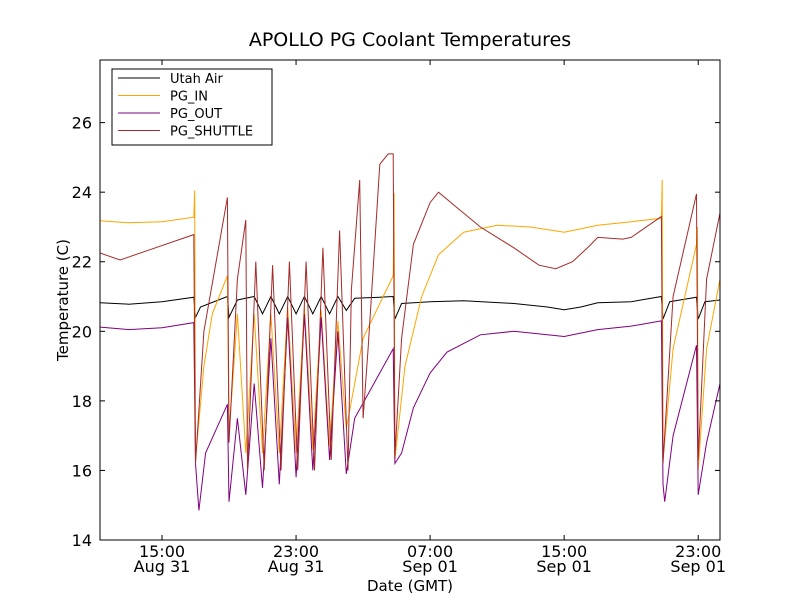  What do you see at coordinates (410, 586) in the screenshot?
I see `x-axis-label: Date (GMT)` at bounding box center [410, 586].